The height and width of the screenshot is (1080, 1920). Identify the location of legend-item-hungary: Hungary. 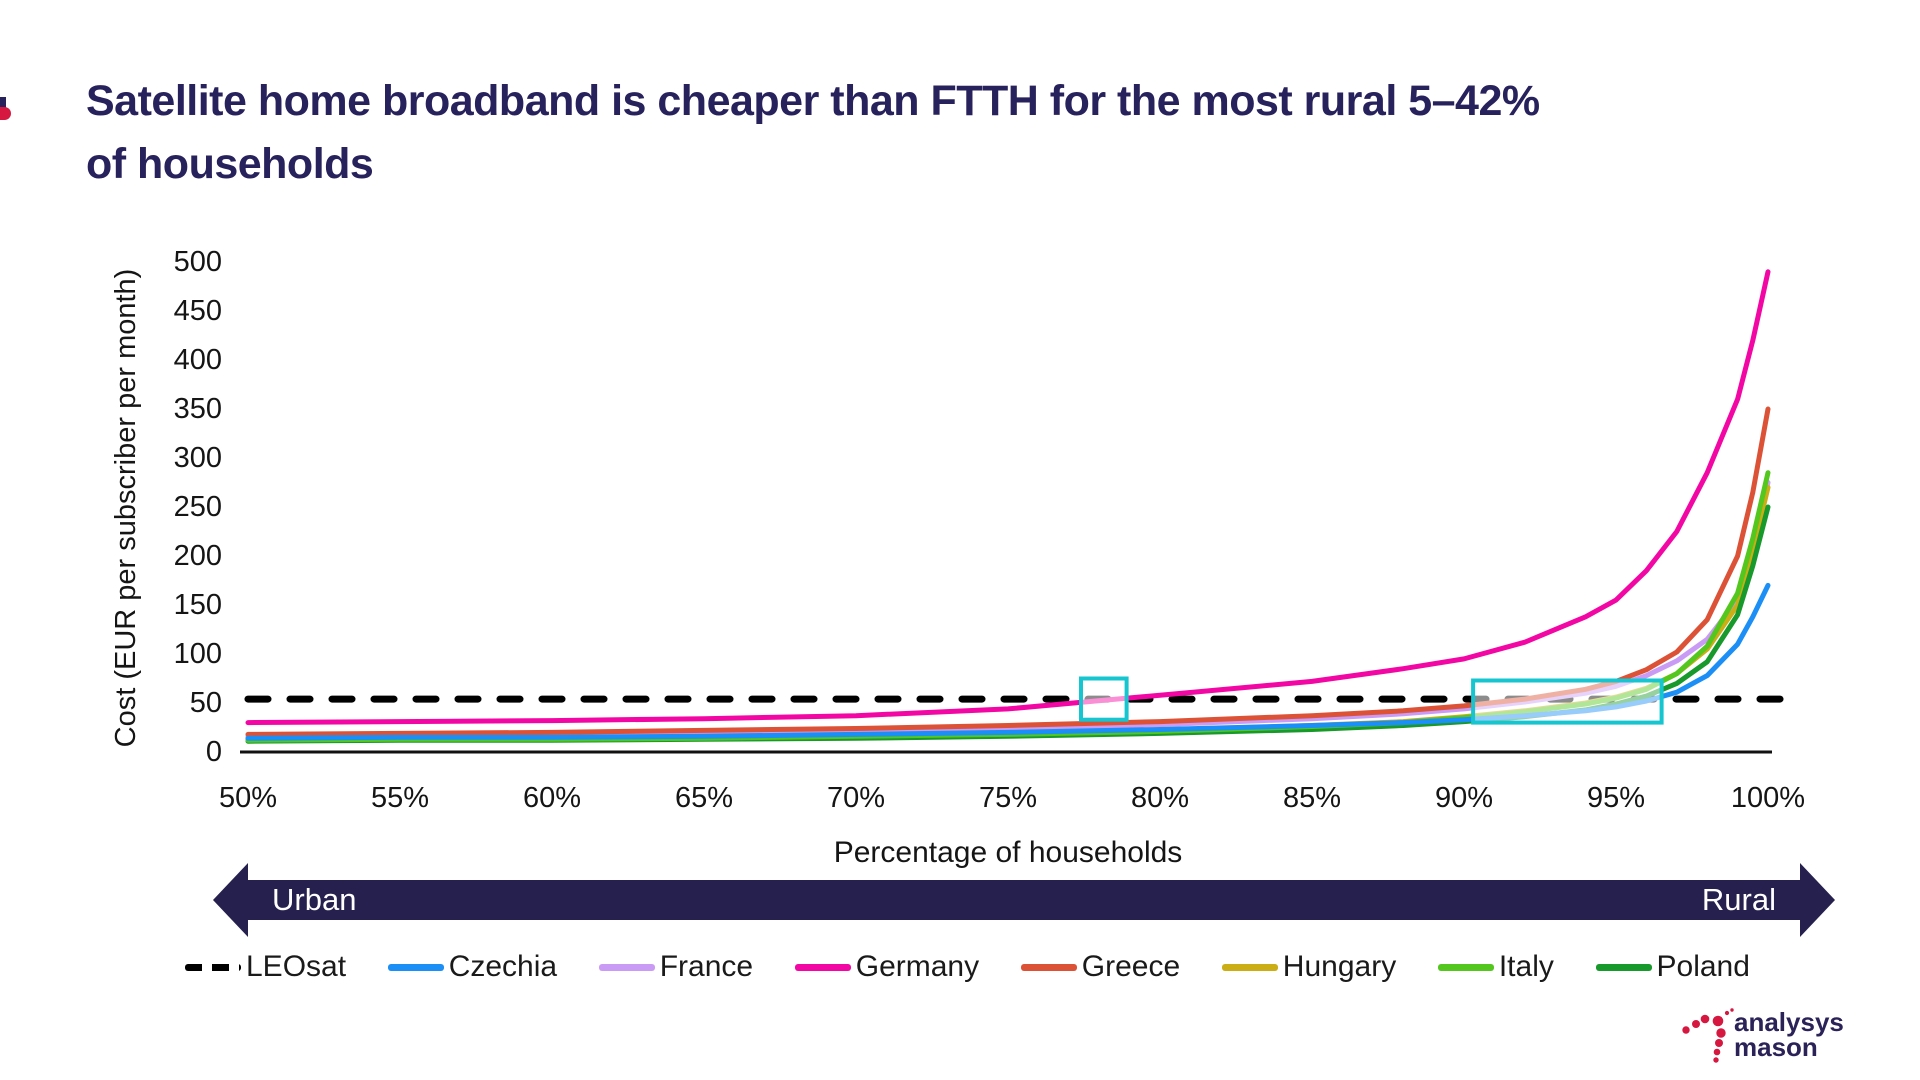
(1309, 967).